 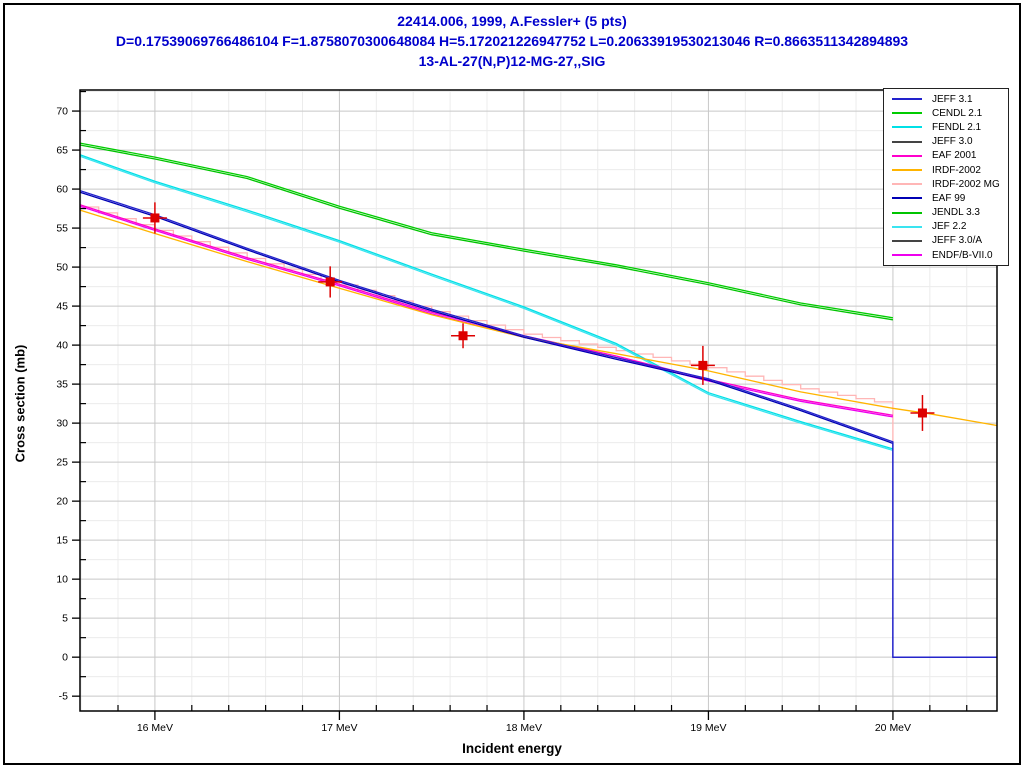 What do you see at coordinates (512, 21) in the screenshot?
I see `chart-title: 22414.006, 1999, A.Fessler+ (5 pts)` at bounding box center [512, 21].